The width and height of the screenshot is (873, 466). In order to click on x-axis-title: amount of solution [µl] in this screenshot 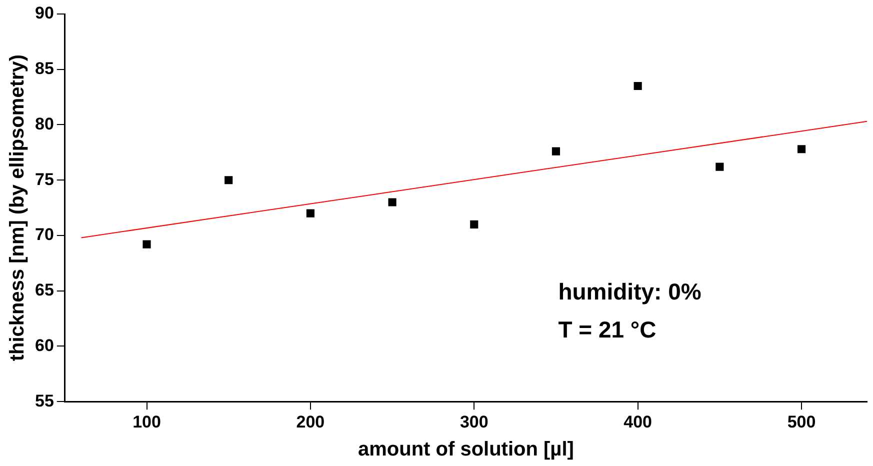, I will do `click(466, 449)`.